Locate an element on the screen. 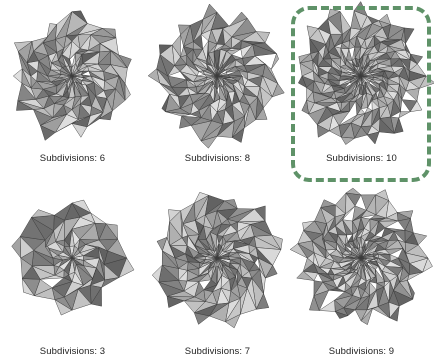 The height and width of the screenshot is (363, 434). thumbnail-caption: Subdivisions: 9 is located at coordinates (361, 351).